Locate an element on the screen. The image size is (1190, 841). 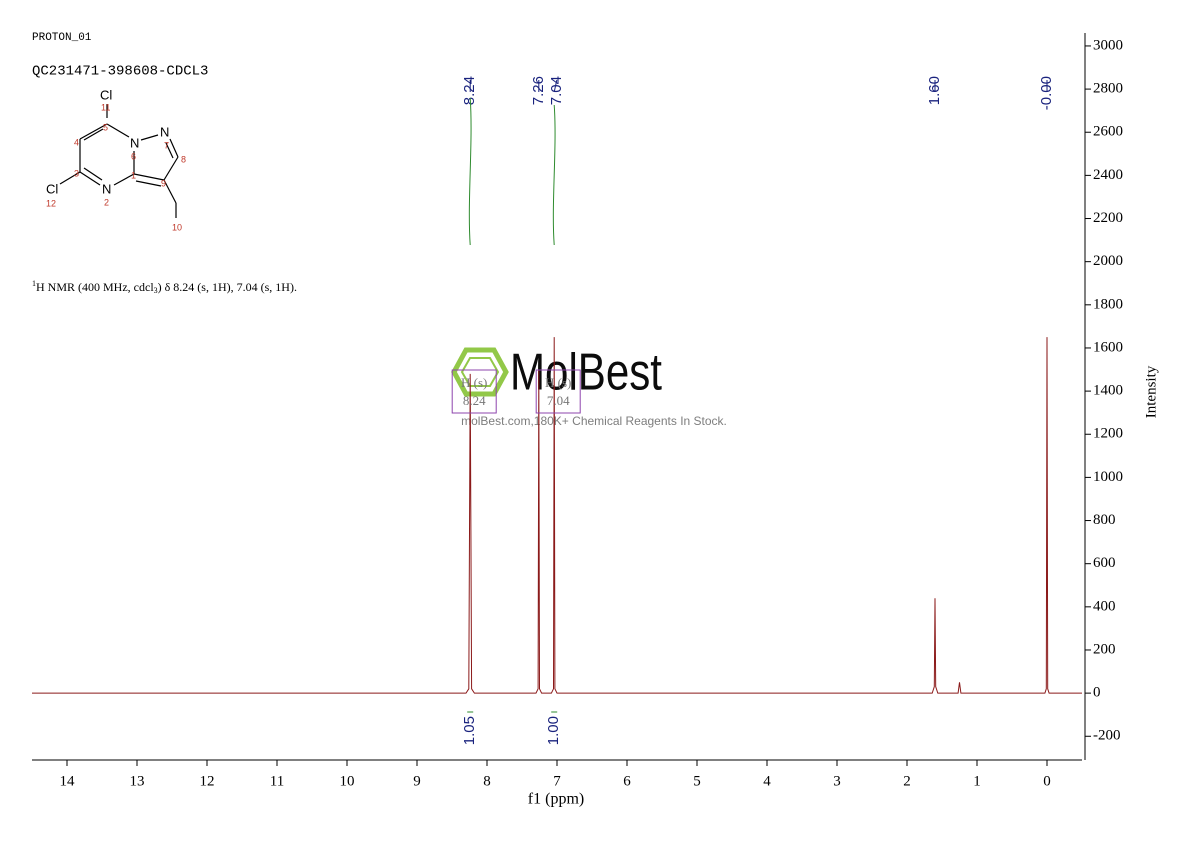
x-tick-label: 7 is located at coordinates (557, 781).